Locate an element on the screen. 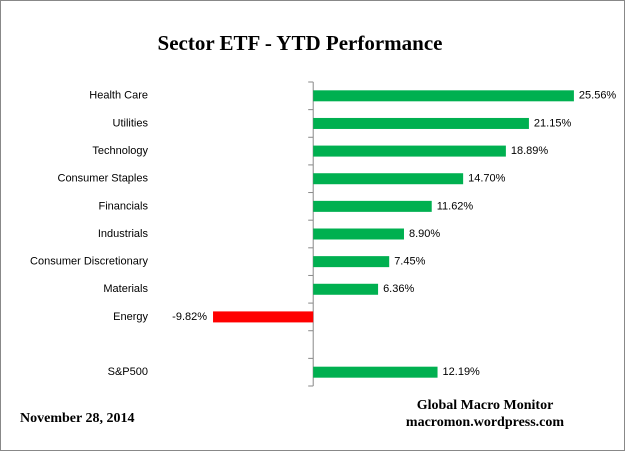 The height and width of the screenshot is (451, 625). source-note: macromon.wordpress.com is located at coordinates (485, 422).